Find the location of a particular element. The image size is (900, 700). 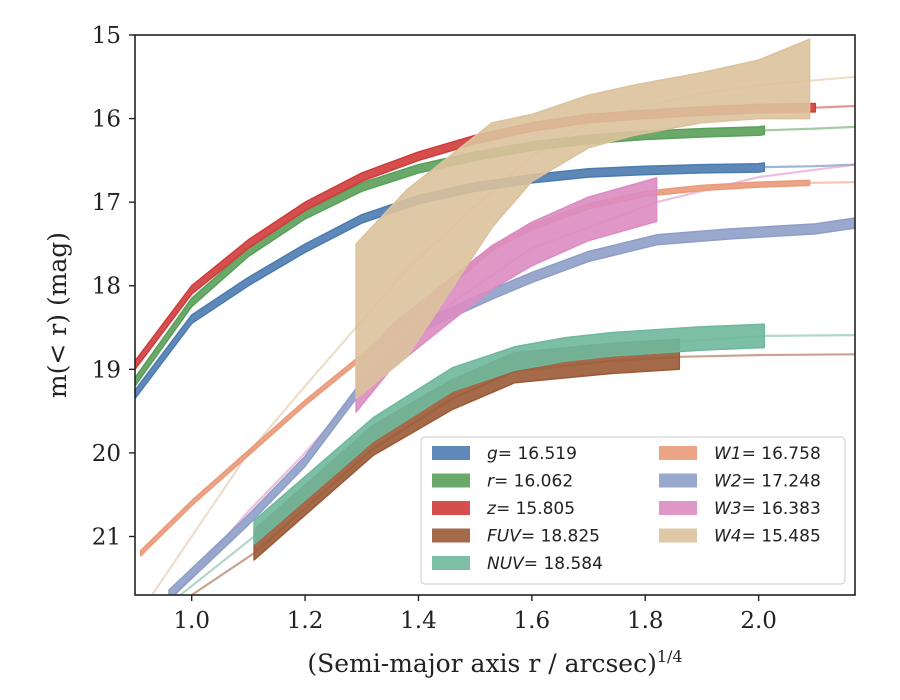

x-axis-ticks: 1.0 1.2 1.4 1.6 1.8 2.0 is located at coordinates (475, 614).